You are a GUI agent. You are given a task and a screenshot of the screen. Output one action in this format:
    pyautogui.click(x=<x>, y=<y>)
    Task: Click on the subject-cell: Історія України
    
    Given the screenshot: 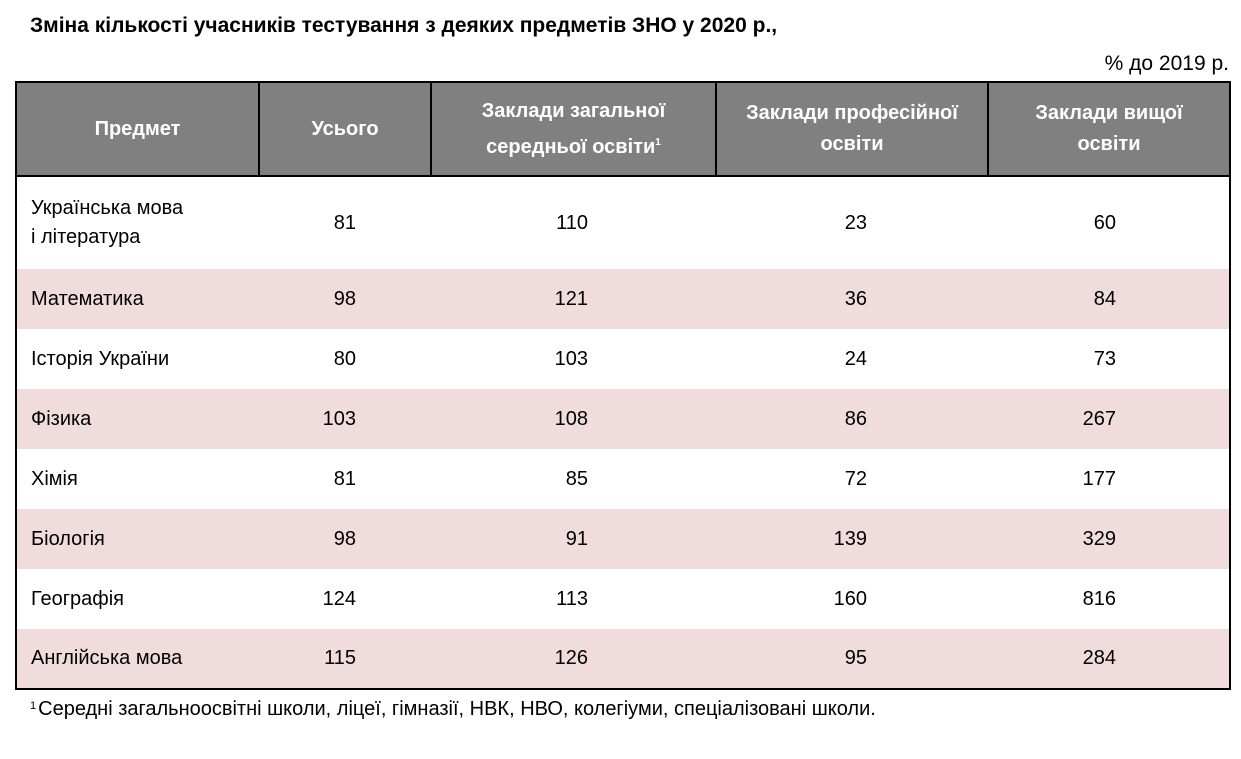 What is the action you would take?
    pyautogui.click(x=100, y=358)
    